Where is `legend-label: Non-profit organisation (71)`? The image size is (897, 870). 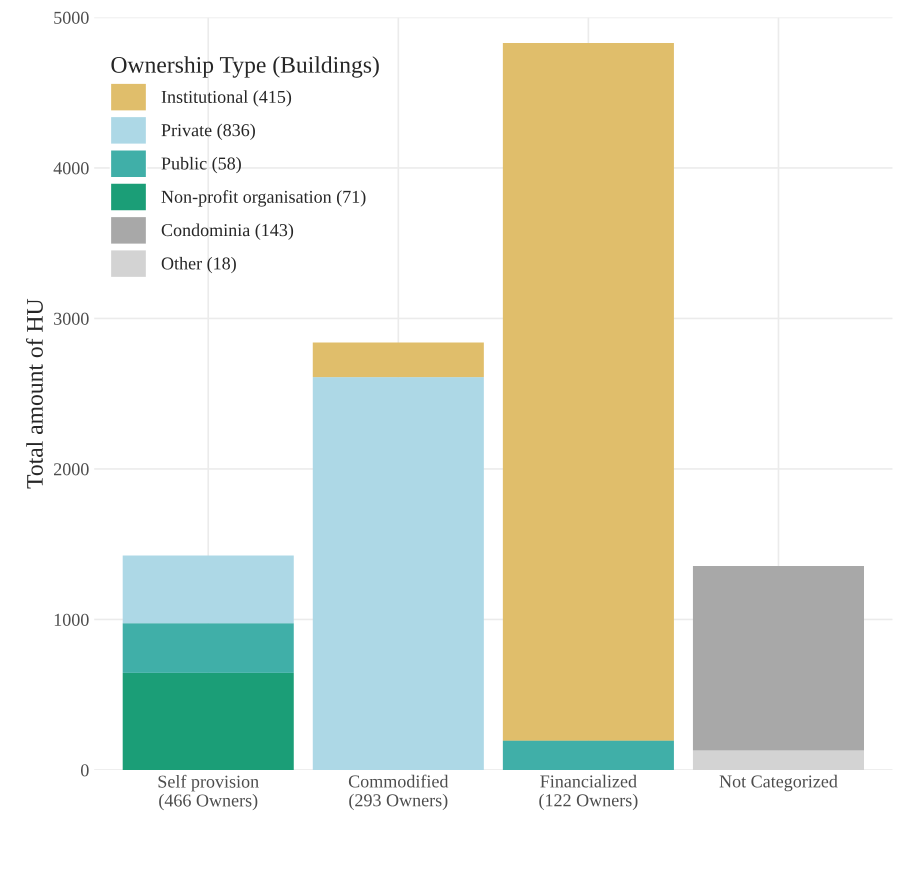 legend-label: Non-profit organisation (71) is located at coordinates (264, 198).